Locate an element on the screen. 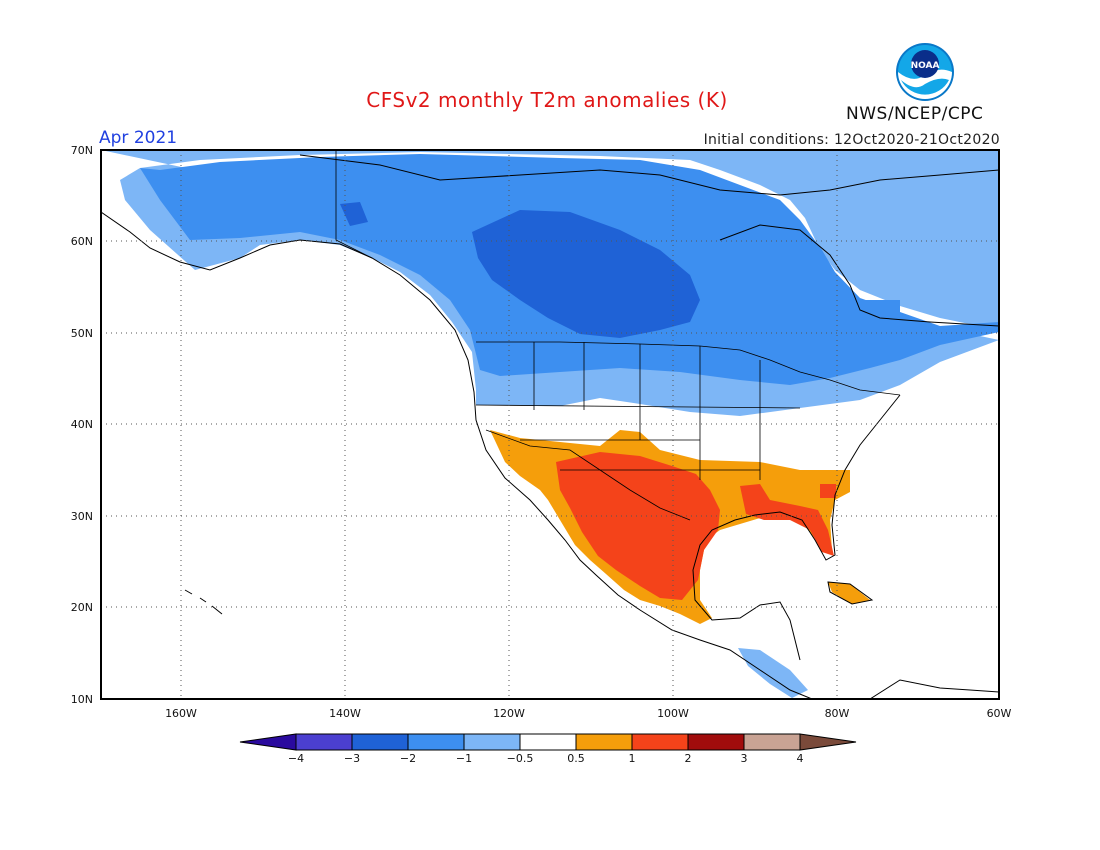 Image resolution: width=1100 pixels, height=850 pixels. lat-axis: 70N 60N 50N 40N 30N 20N 10N is located at coordinates (82, 425).